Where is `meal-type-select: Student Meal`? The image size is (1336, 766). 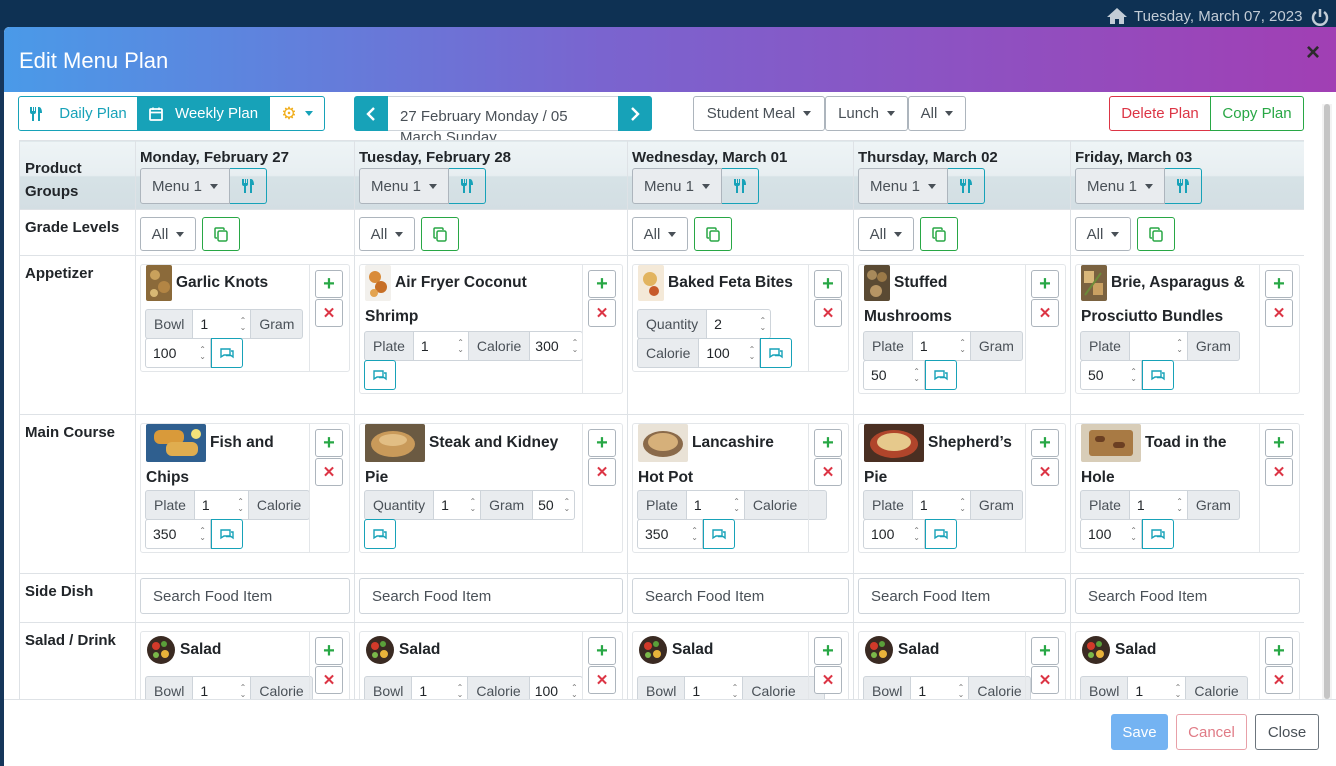
meal-type-select: Student Meal is located at coordinates (759, 113).